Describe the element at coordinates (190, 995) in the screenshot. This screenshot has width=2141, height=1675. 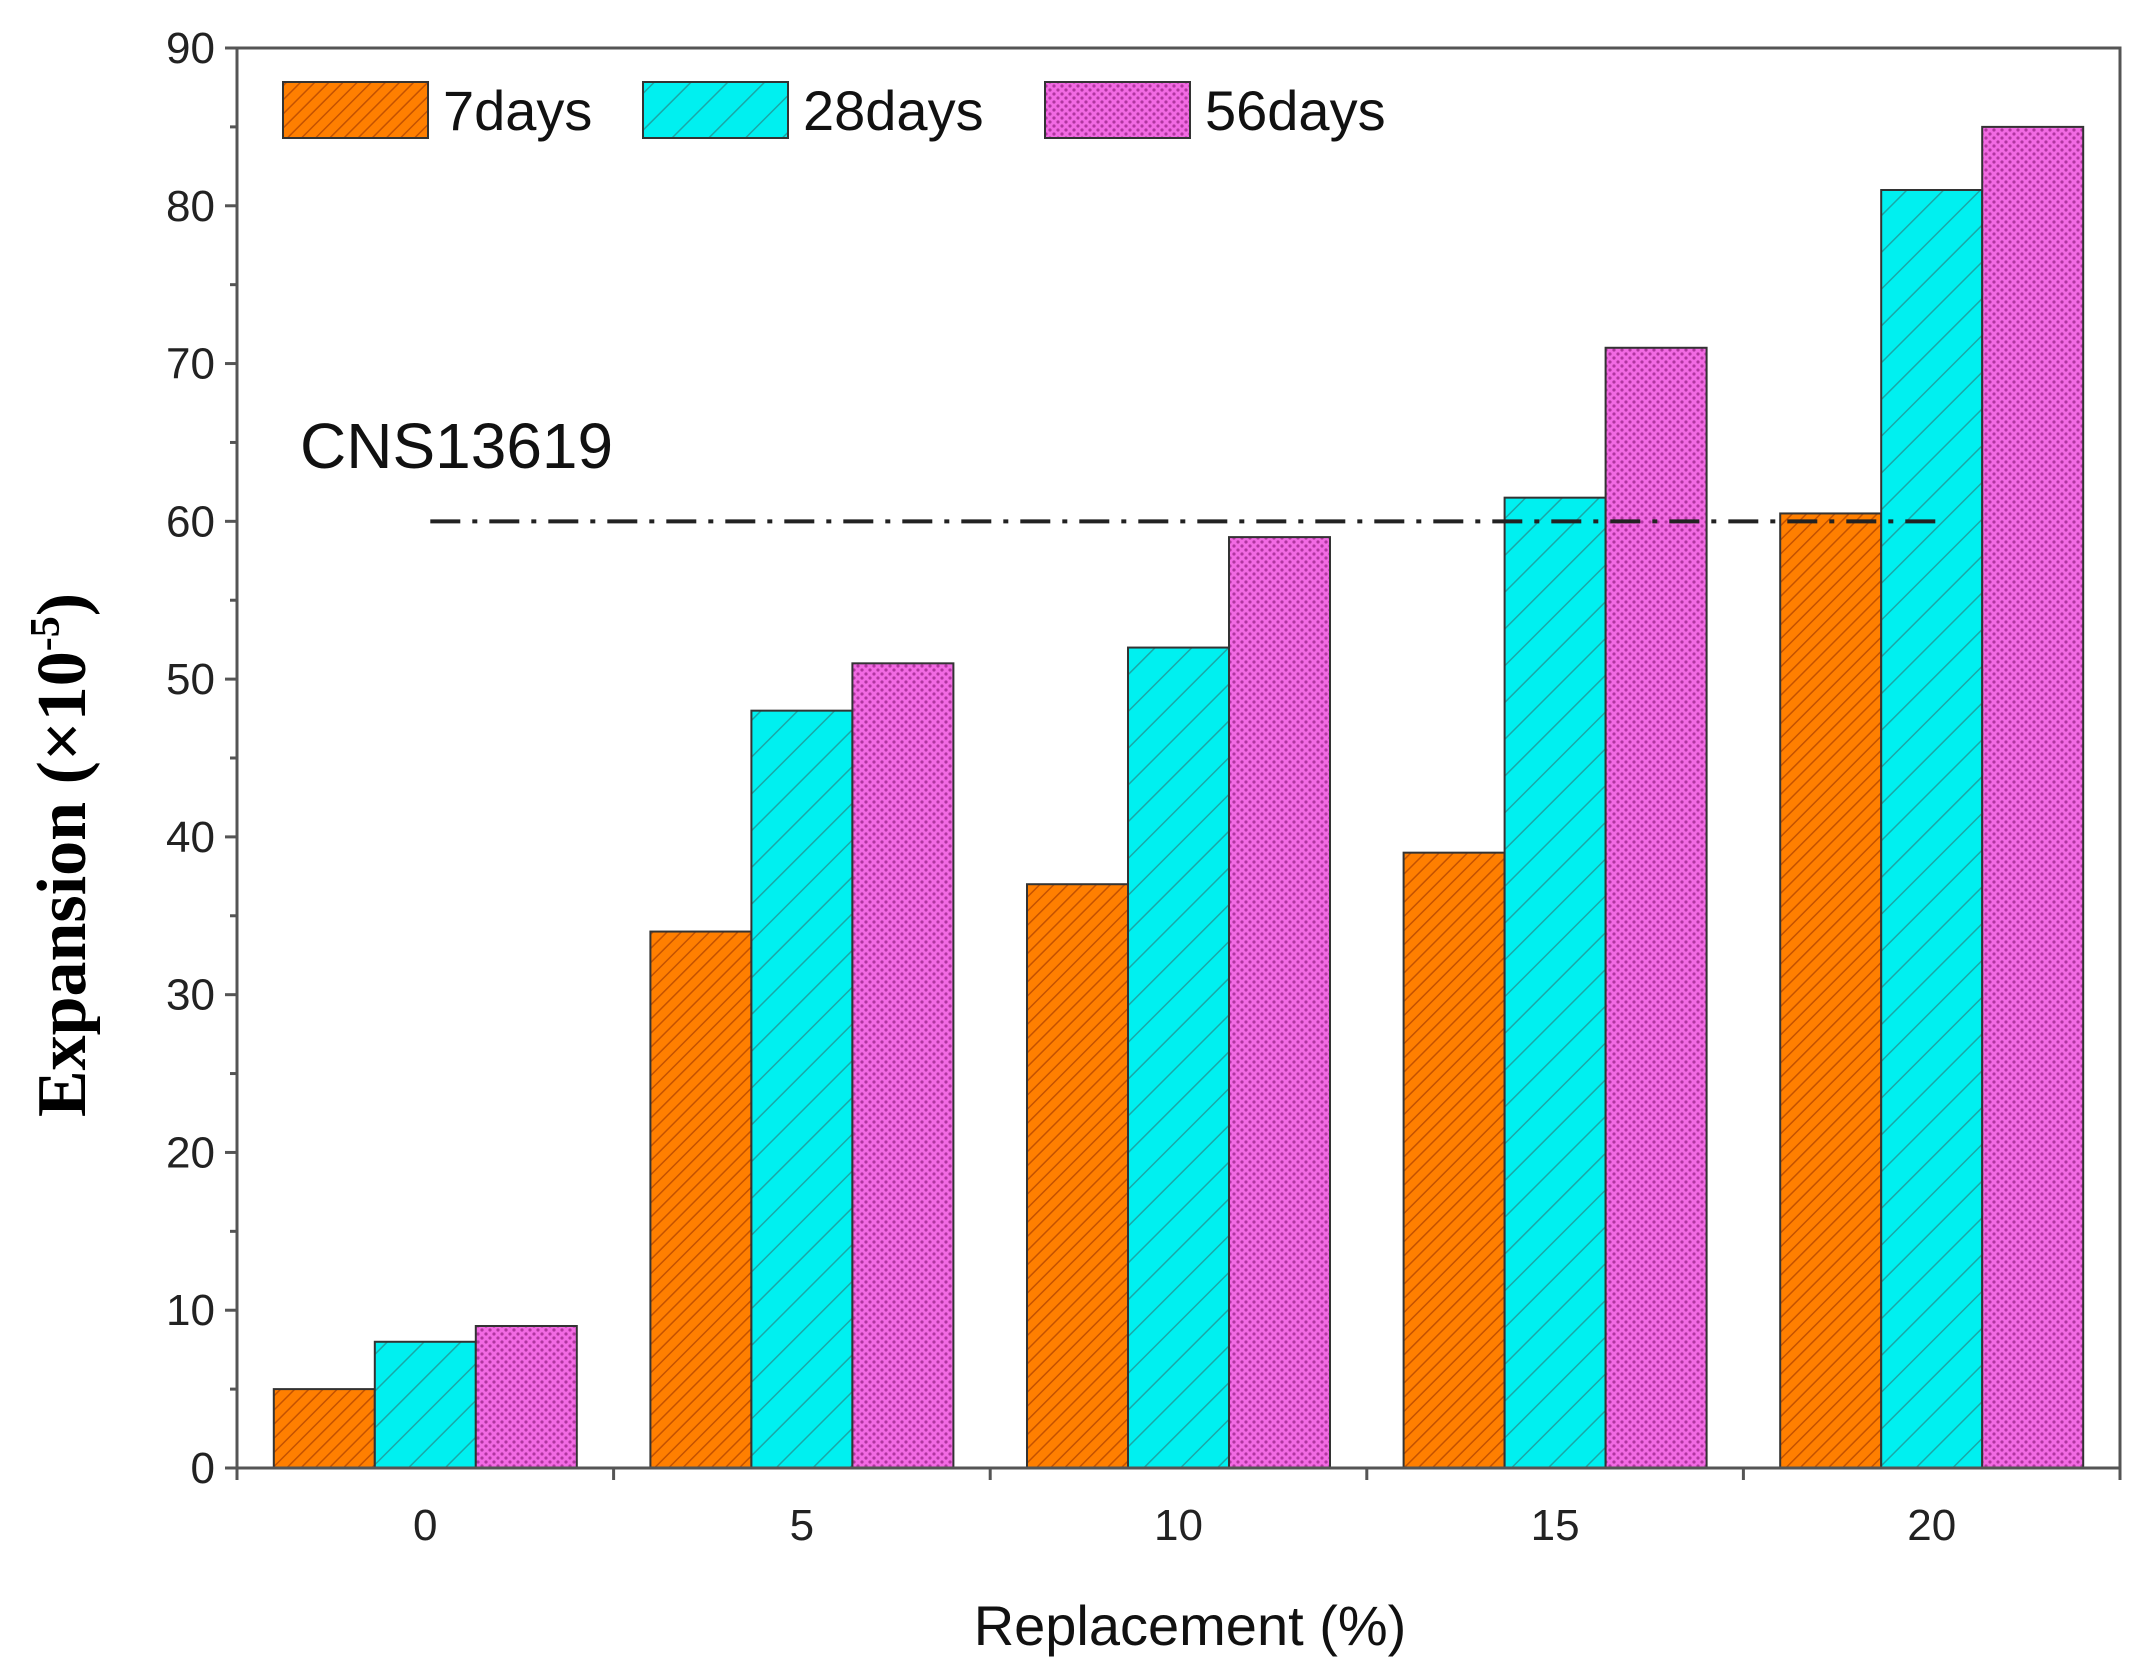
I see `y-tick-label-30: 30` at that location.